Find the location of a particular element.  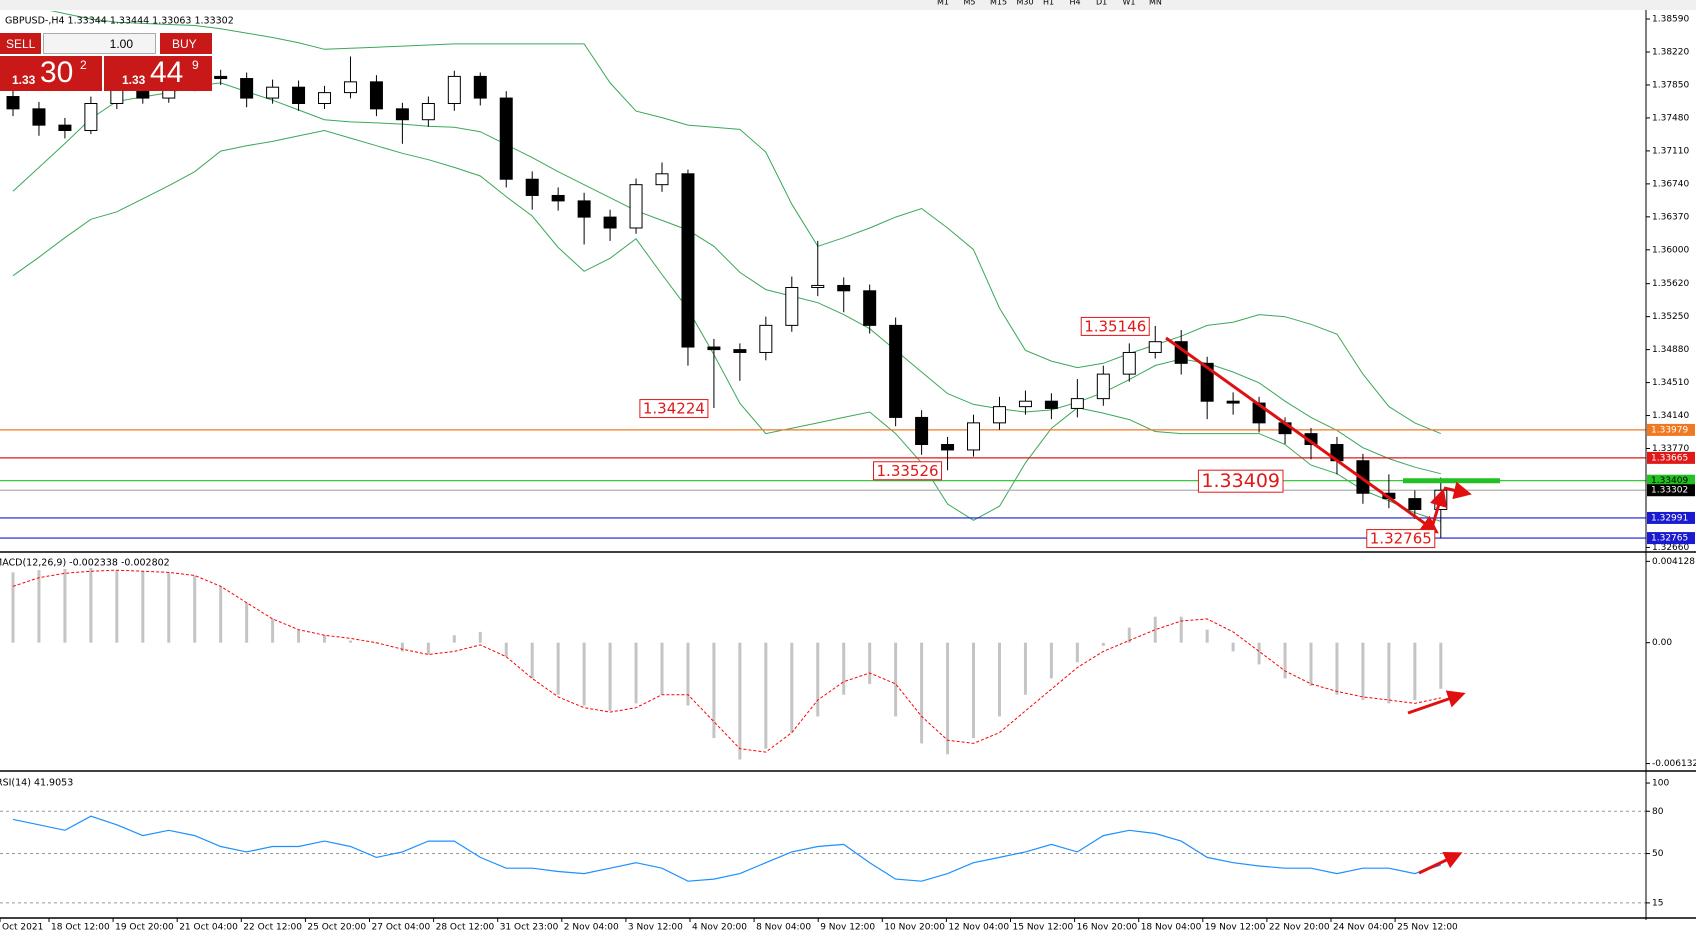

timeframe-label: M30 is located at coordinates (1025, 3).